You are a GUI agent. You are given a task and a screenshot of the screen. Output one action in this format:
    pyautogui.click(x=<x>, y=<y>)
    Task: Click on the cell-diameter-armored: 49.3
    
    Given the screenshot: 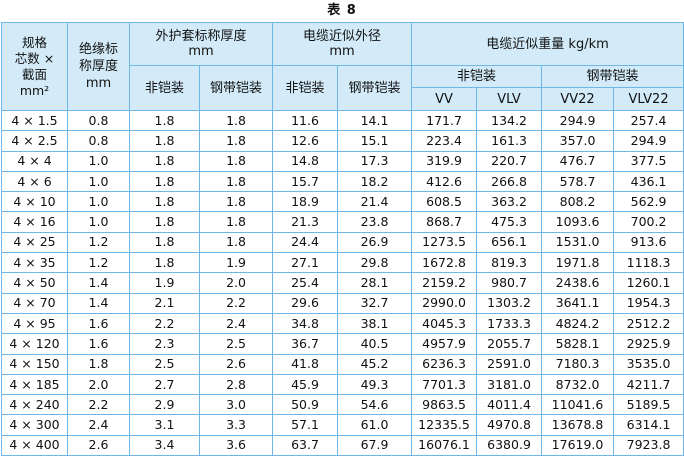 What is the action you would take?
    pyautogui.click(x=375, y=384)
    